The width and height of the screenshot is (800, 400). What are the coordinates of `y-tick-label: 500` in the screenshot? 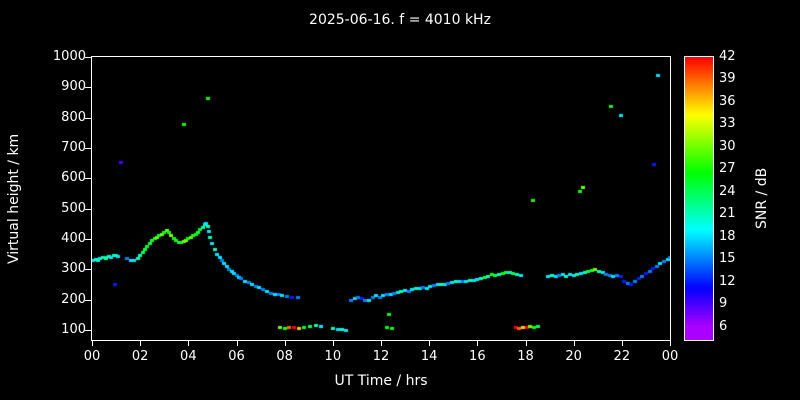 It's located at (73, 208).